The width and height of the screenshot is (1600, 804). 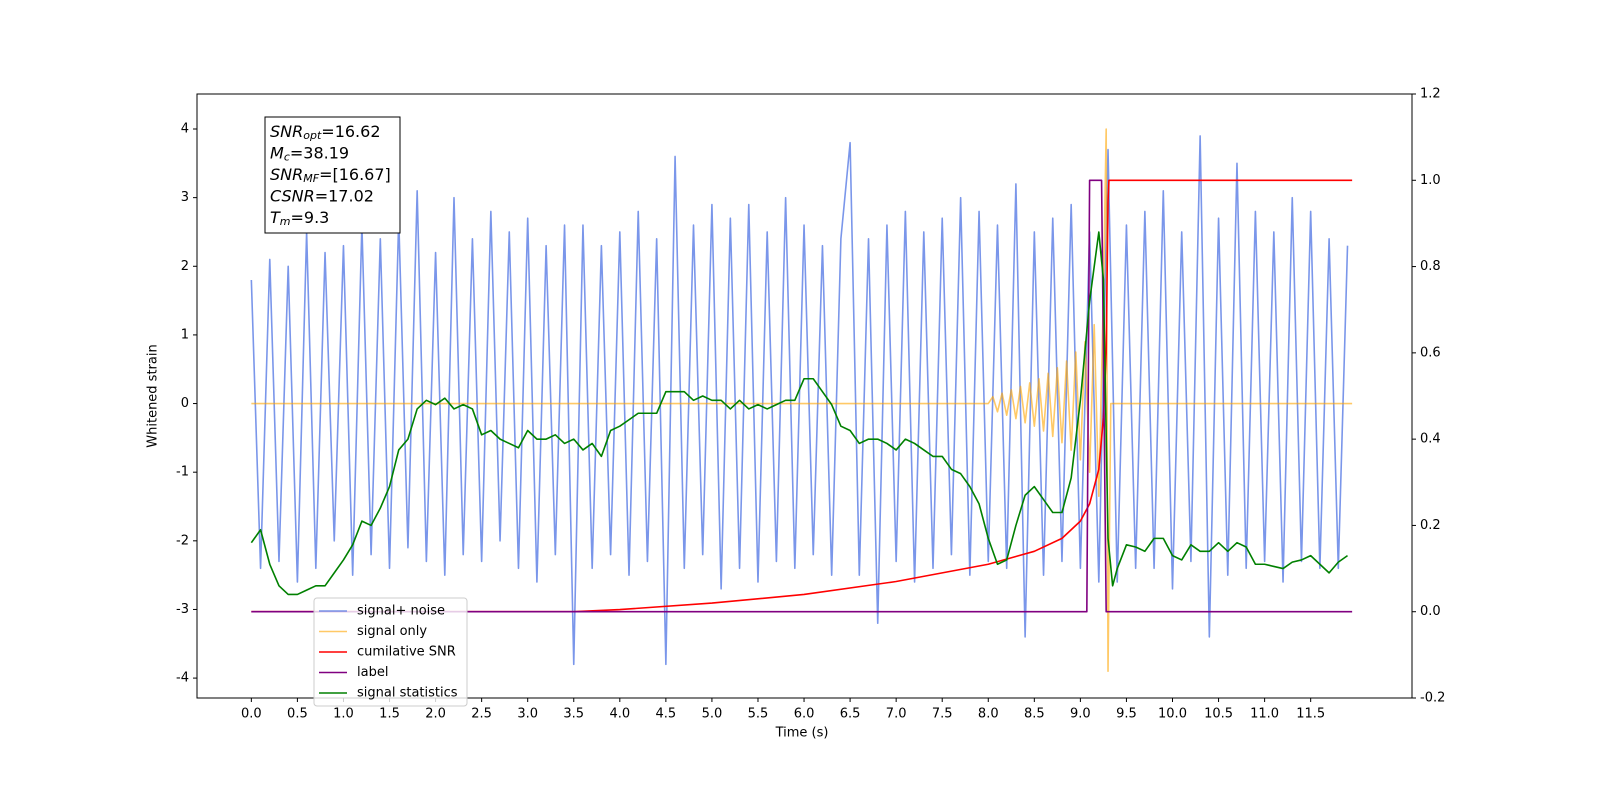 What do you see at coordinates (758, 714) in the screenshot?
I see `x-tick-label: 5.5` at bounding box center [758, 714].